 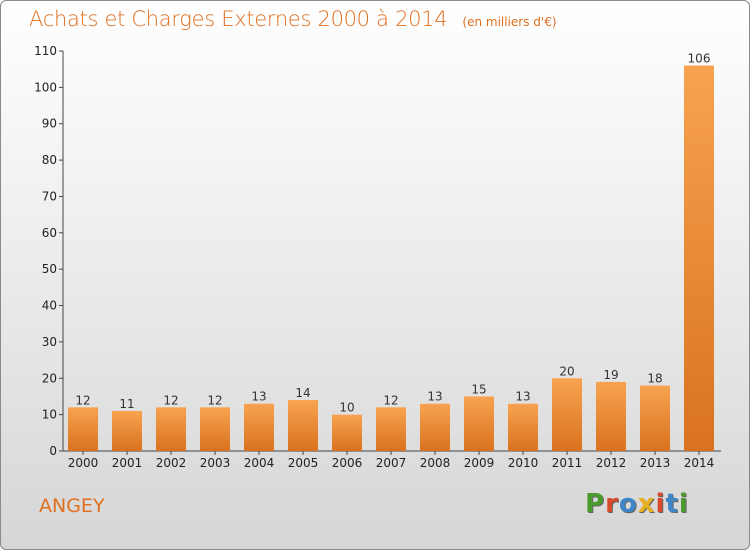 I want to click on bar-2013, so click(x=655, y=418).